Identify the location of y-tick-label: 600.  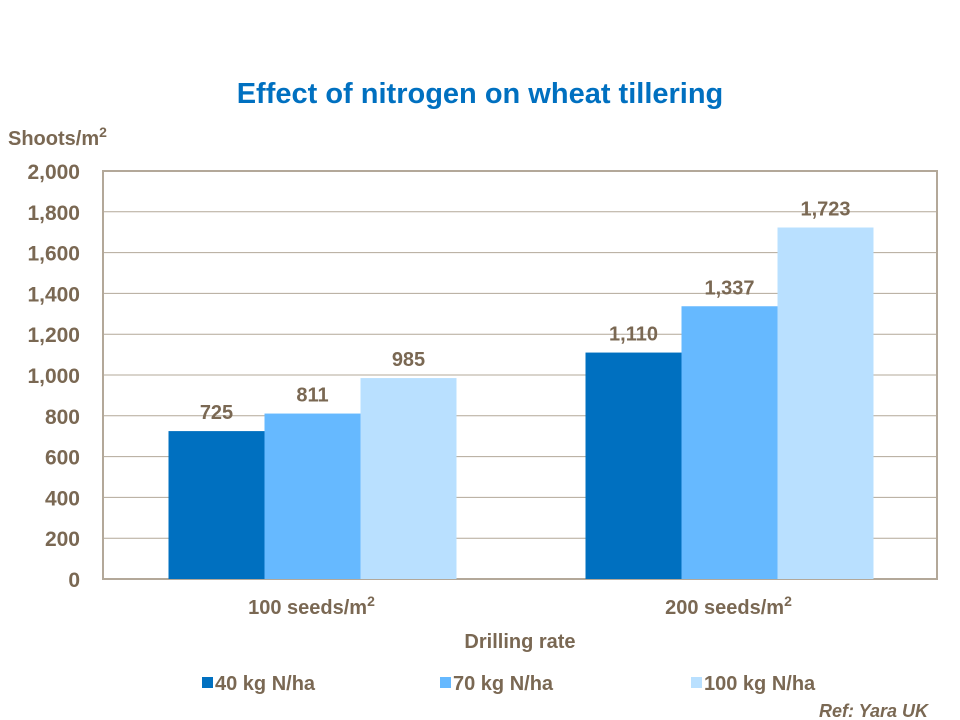
(62, 458).